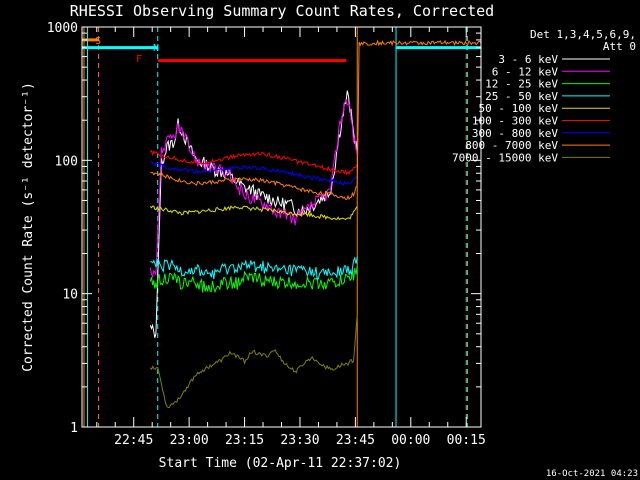  I want to click on x-tick-label: 23:30, so click(299, 440).